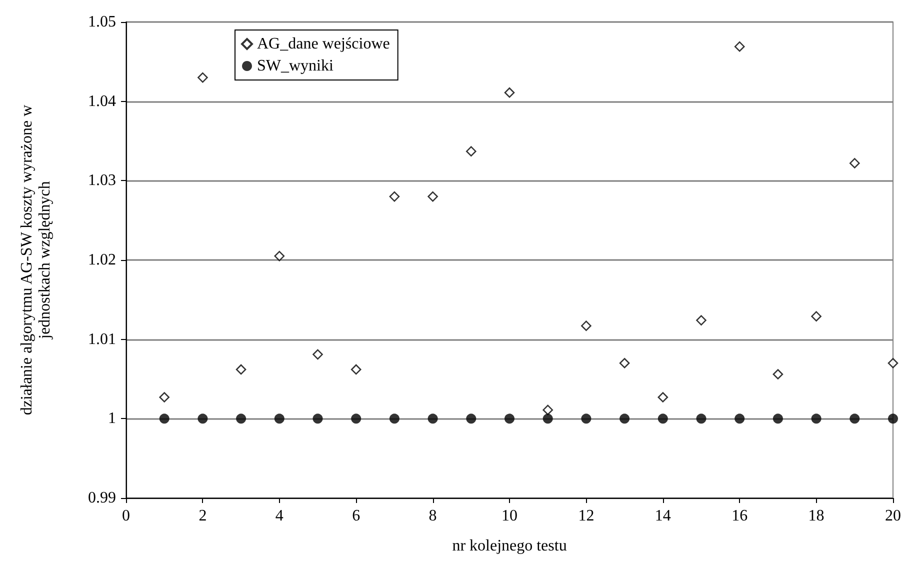 The width and height of the screenshot is (906, 575). What do you see at coordinates (586, 516) in the screenshot?
I see `x-tick-label: 12` at bounding box center [586, 516].